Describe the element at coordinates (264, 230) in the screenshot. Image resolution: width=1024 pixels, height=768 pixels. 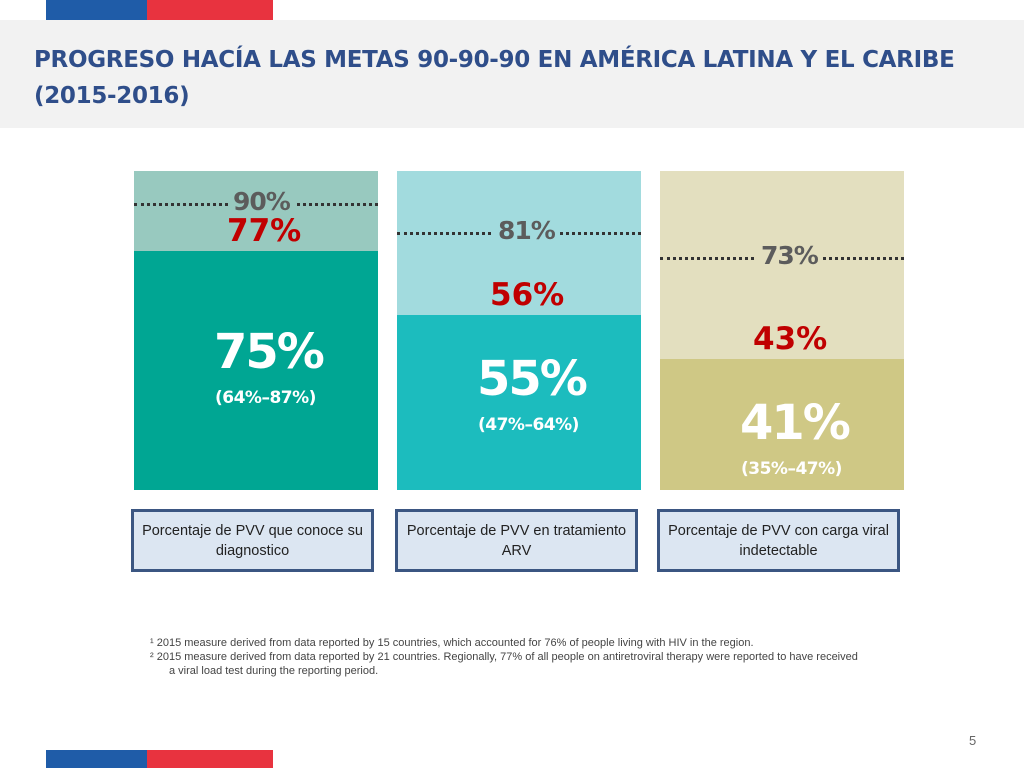
I see `relative-result-label: 77%` at that location.